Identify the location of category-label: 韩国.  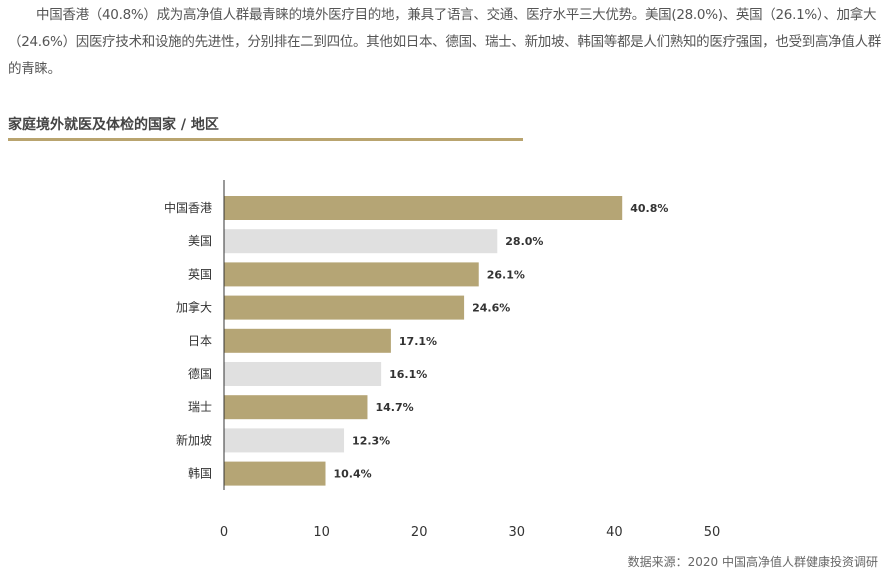
(200, 473).